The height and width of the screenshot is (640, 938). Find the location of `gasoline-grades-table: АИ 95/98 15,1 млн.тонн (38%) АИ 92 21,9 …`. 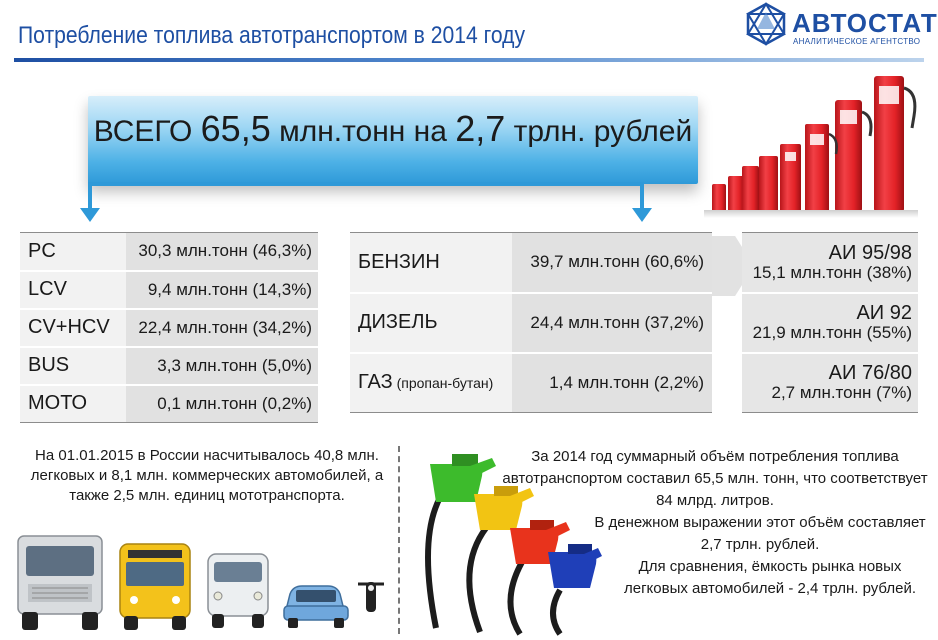

gasoline-grades-table: АИ 95/98 15,1 млн.тонн (38%) АИ 92 21,9 … is located at coordinates (830, 322).